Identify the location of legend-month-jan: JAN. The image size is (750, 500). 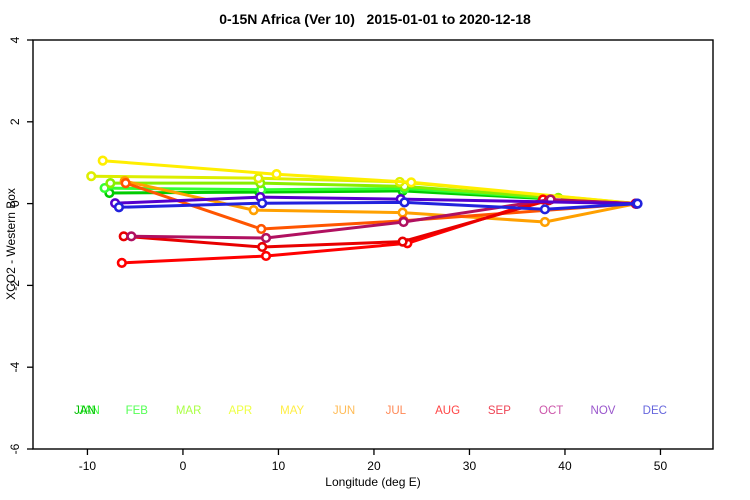
(85, 411).